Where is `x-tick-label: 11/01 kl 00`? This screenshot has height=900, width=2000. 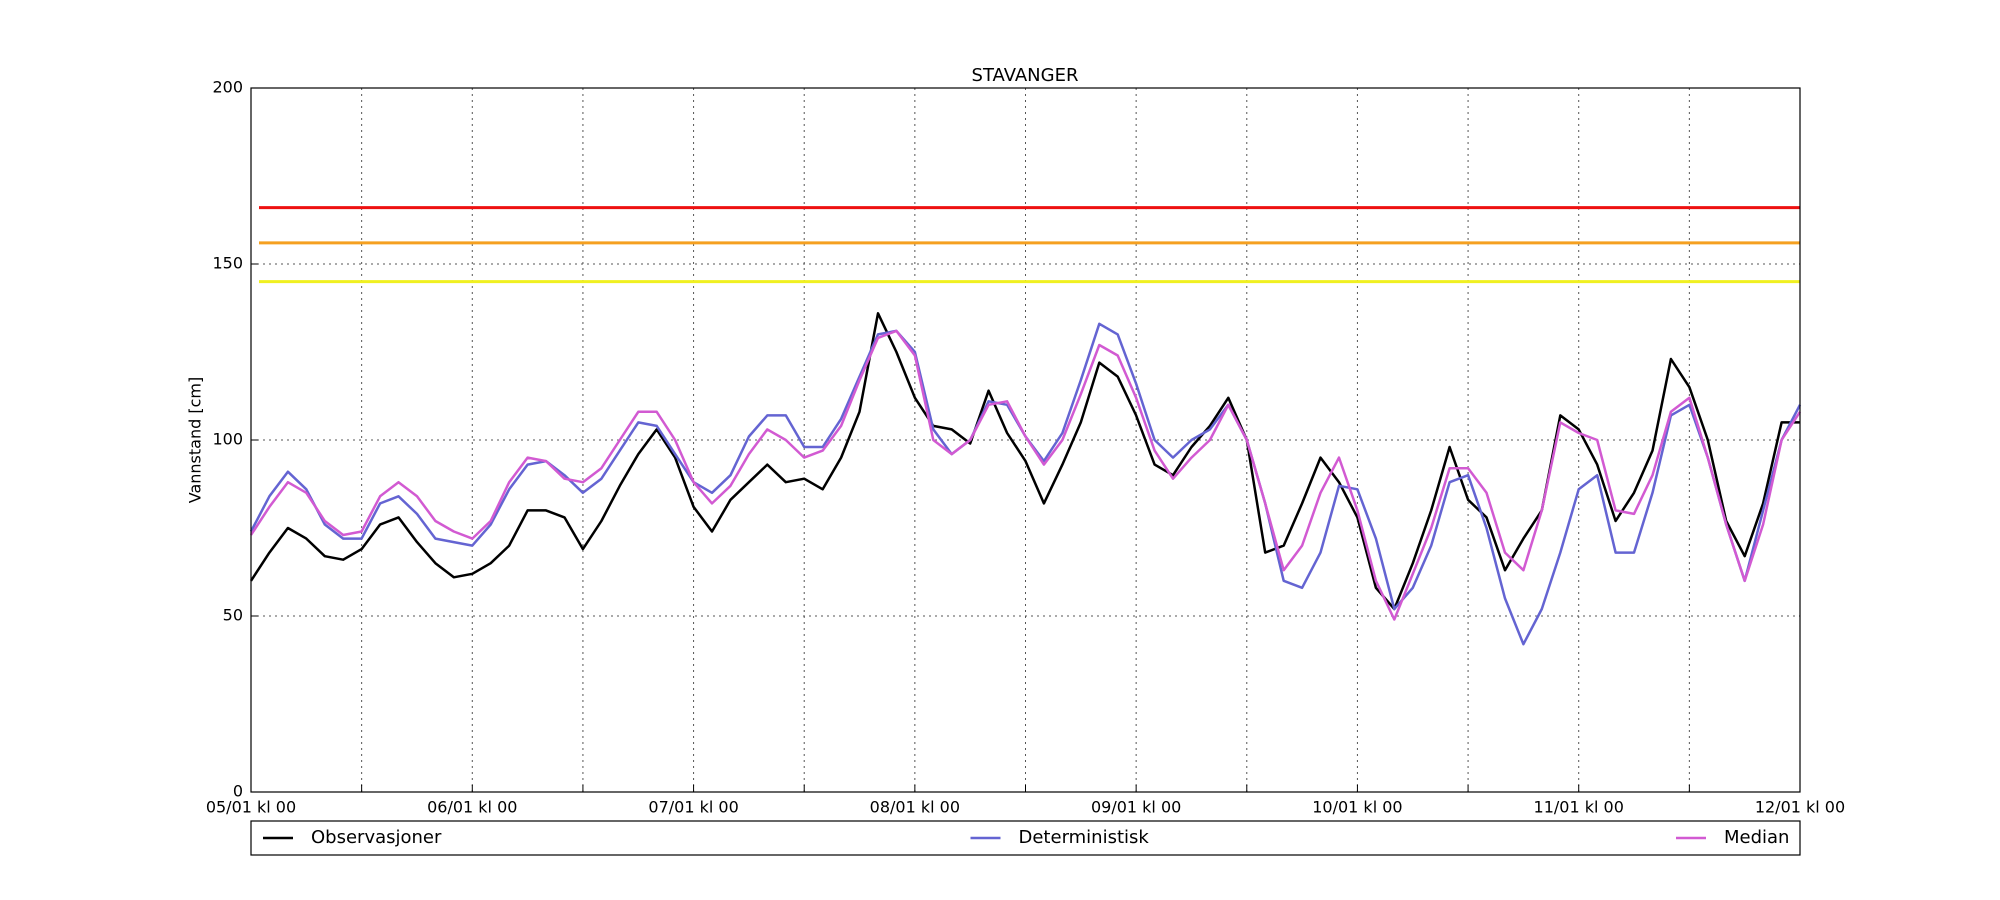
x-tick-label: 11/01 kl 00 is located at coordinates (1579, 807).